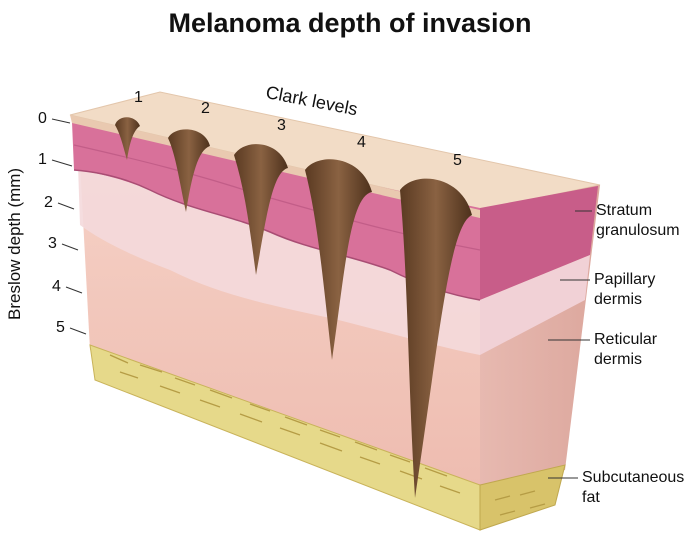  I want to click on papillary-label-line2: dermis, so click(618, 299).